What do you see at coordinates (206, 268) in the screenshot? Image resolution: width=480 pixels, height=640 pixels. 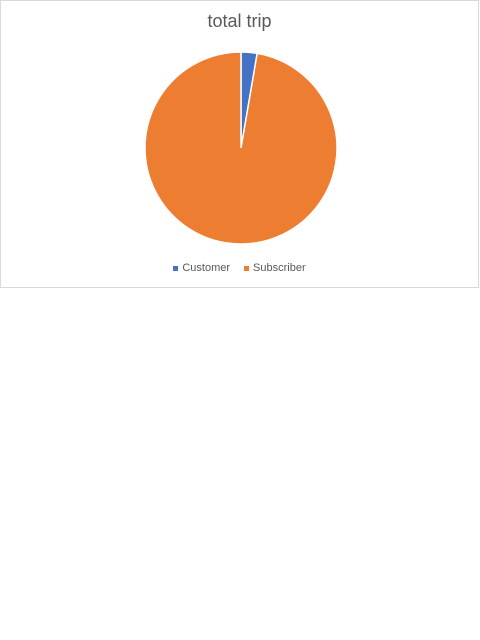 I see `legend-label: Customer` at bounding box center [206, 268].